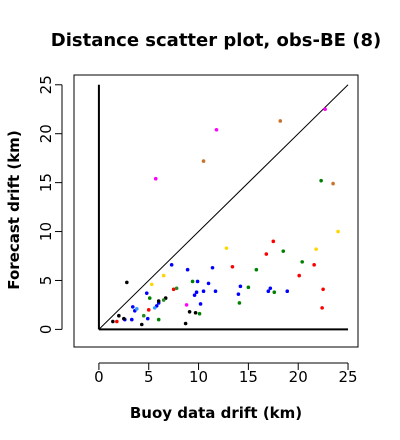  What do you see at coordinates (198, 377) in the screenshot?
I see `x-tick-label: 10` at bounding box center [198, 377].